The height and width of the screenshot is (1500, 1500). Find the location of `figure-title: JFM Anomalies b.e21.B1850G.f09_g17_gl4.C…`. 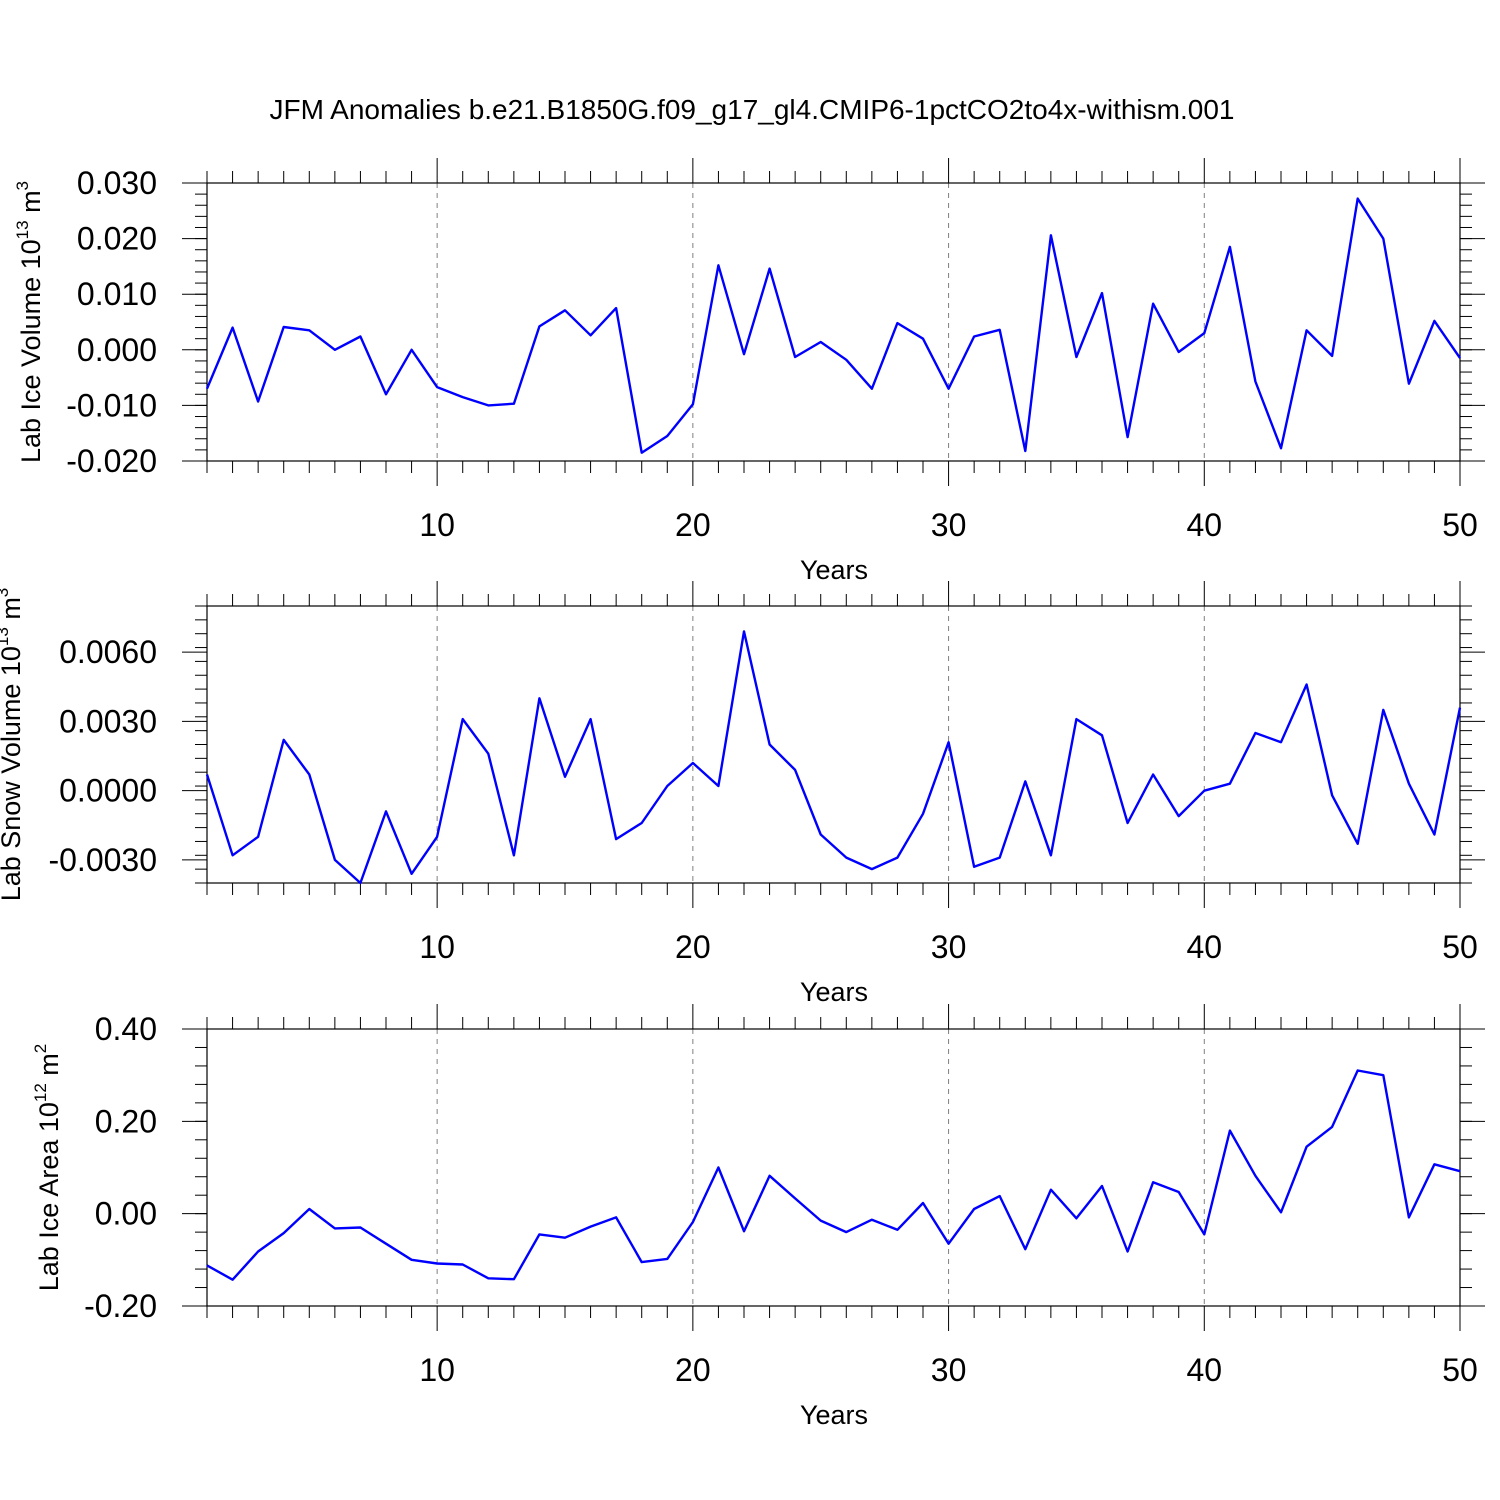

figure-title: JFM Anomalies b.e21.B1850G.f09_g17_gl4.C… is located at coordinates (752, 109).